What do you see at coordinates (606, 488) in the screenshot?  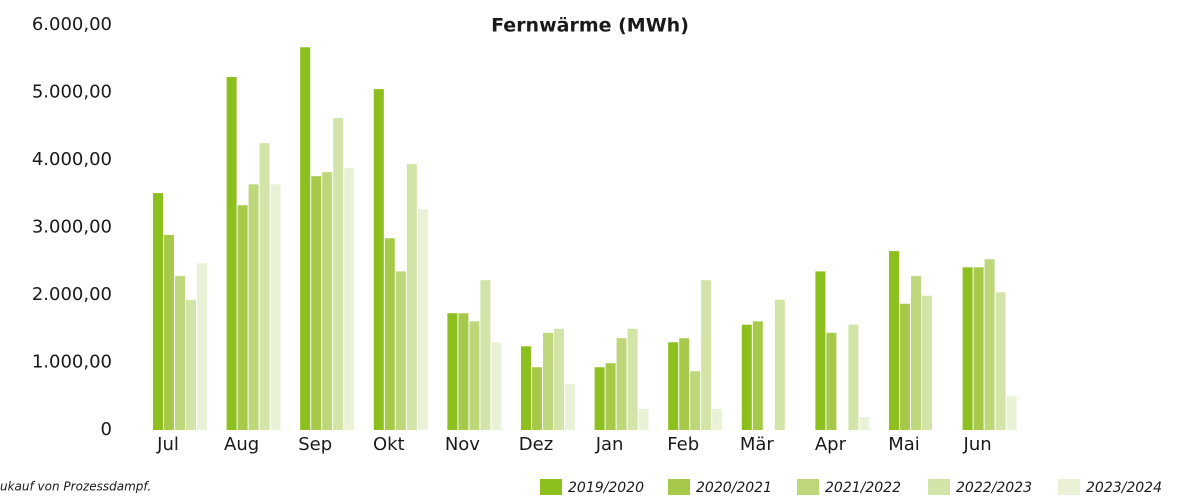 I see `legend-label: 2019/2020` at bounding box center [606, 488].